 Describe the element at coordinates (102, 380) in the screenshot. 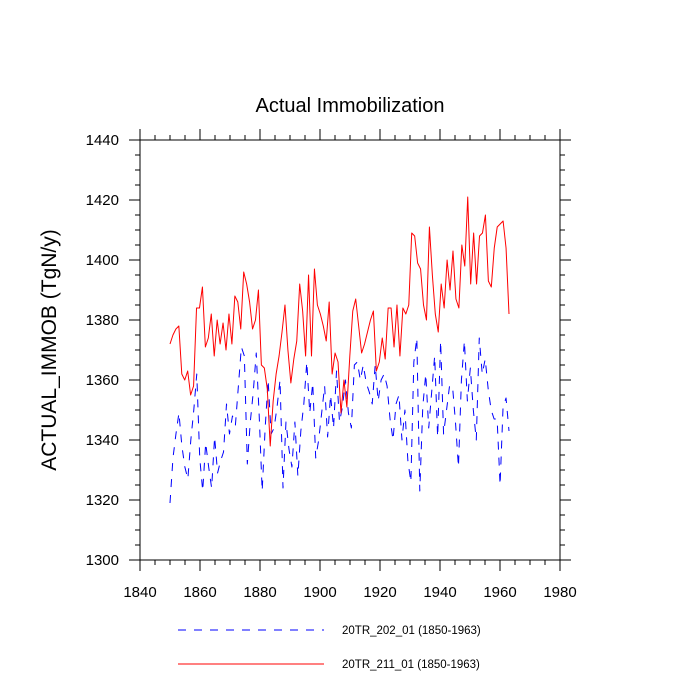

I see `y-tick-label: 1360` at that location.